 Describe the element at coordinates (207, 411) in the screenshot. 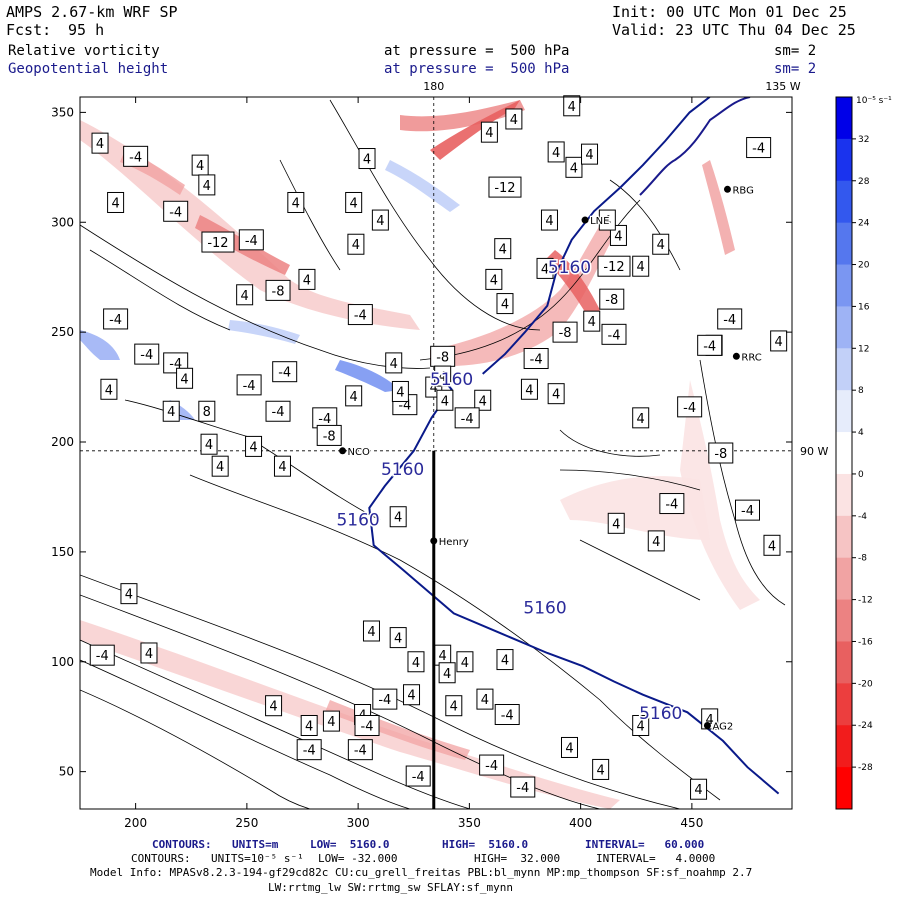

I see `vorticity-label: 8` at that location.